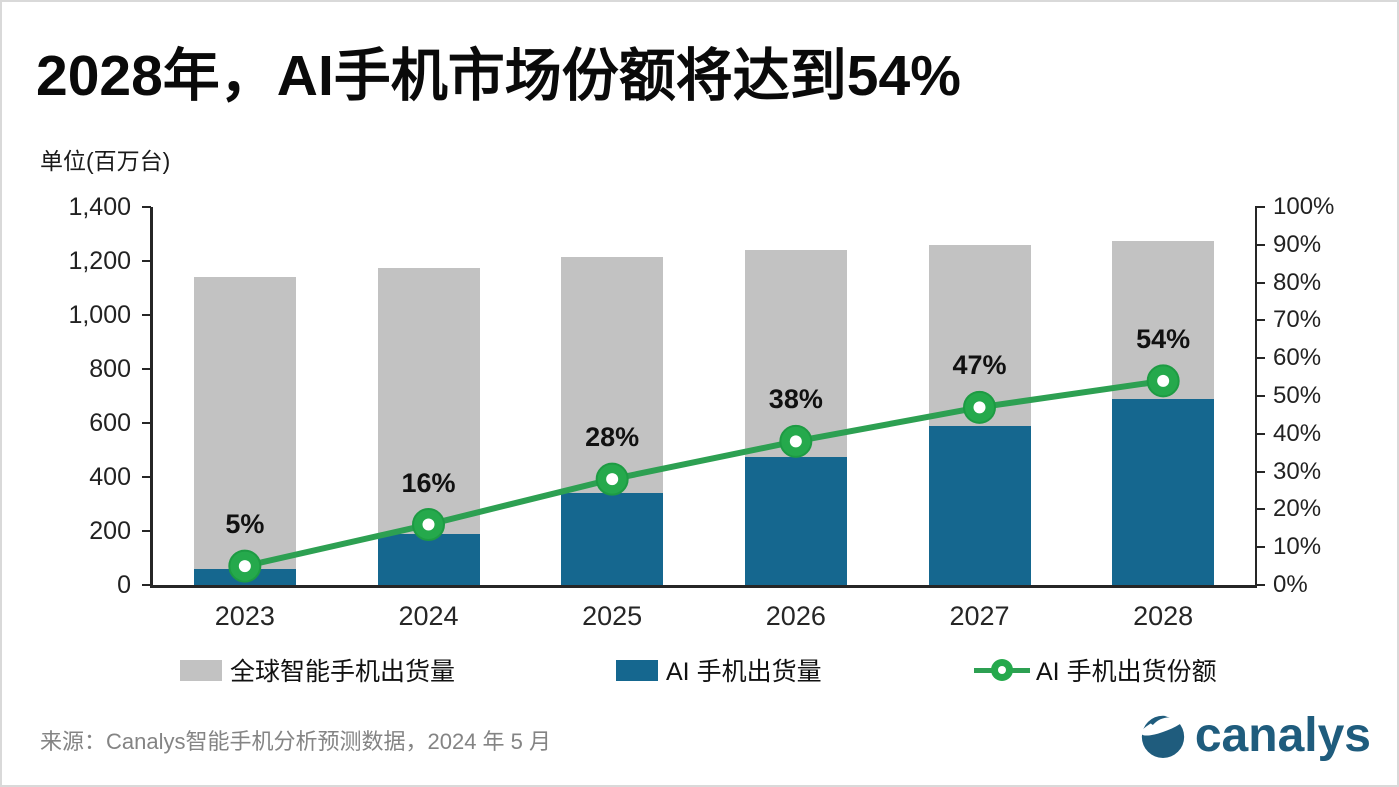 This screenshot has height=787, width=1399. What do you see at coordinates (1304, 206) in the screenshot?
I see `right-axis-tick-label: 100%` at bounding box center [1304, 206].